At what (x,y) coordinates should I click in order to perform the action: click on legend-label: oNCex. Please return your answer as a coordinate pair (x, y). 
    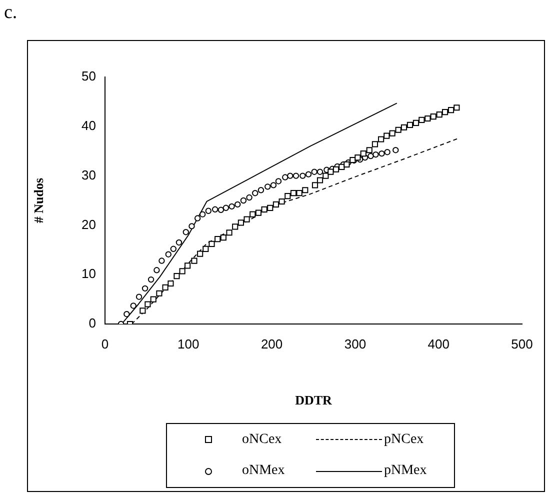
    Looking at the image, I should click on (262, 440).